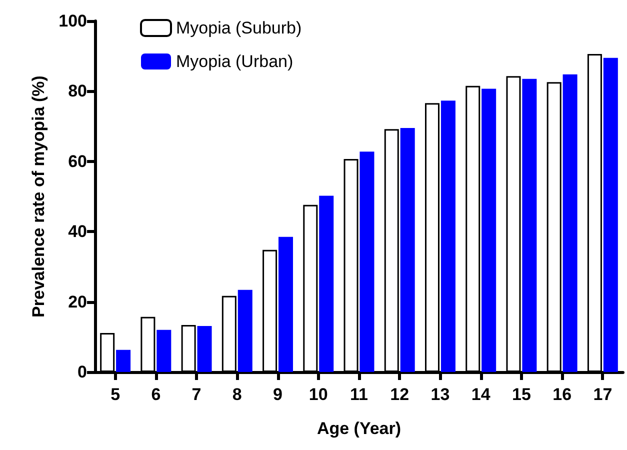  I want to click on x-tick-label: 17, so click(602, 394).